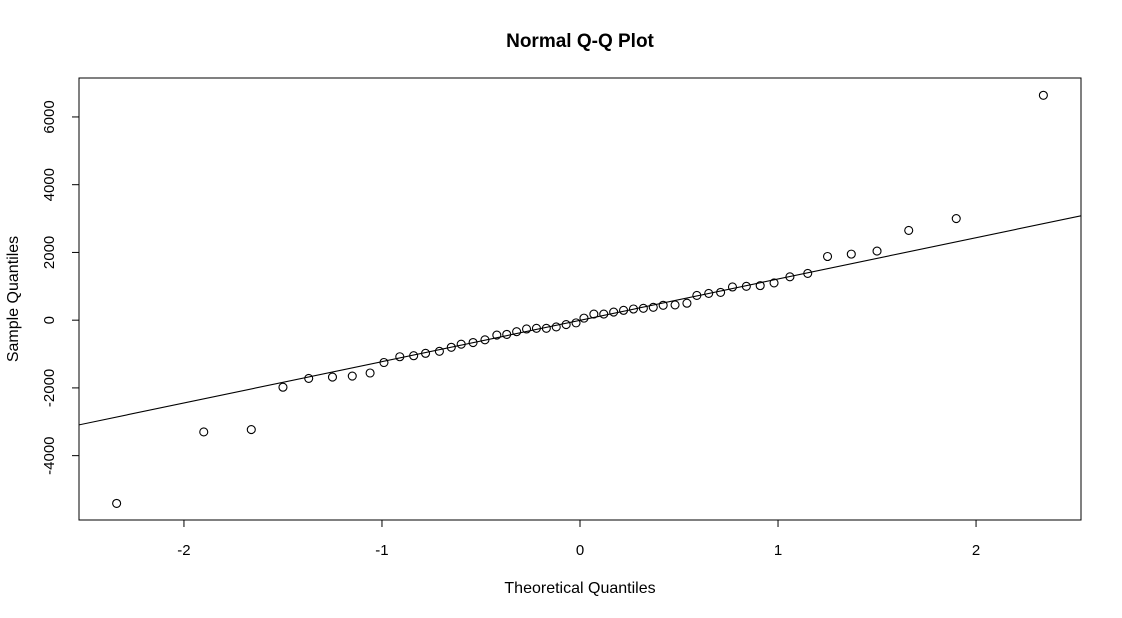 The width and height of the screenshot is (1122, 618). Describe the element at coordinates (778, 550) in the screenshot. I see `x-tick-label: 1` at that location.